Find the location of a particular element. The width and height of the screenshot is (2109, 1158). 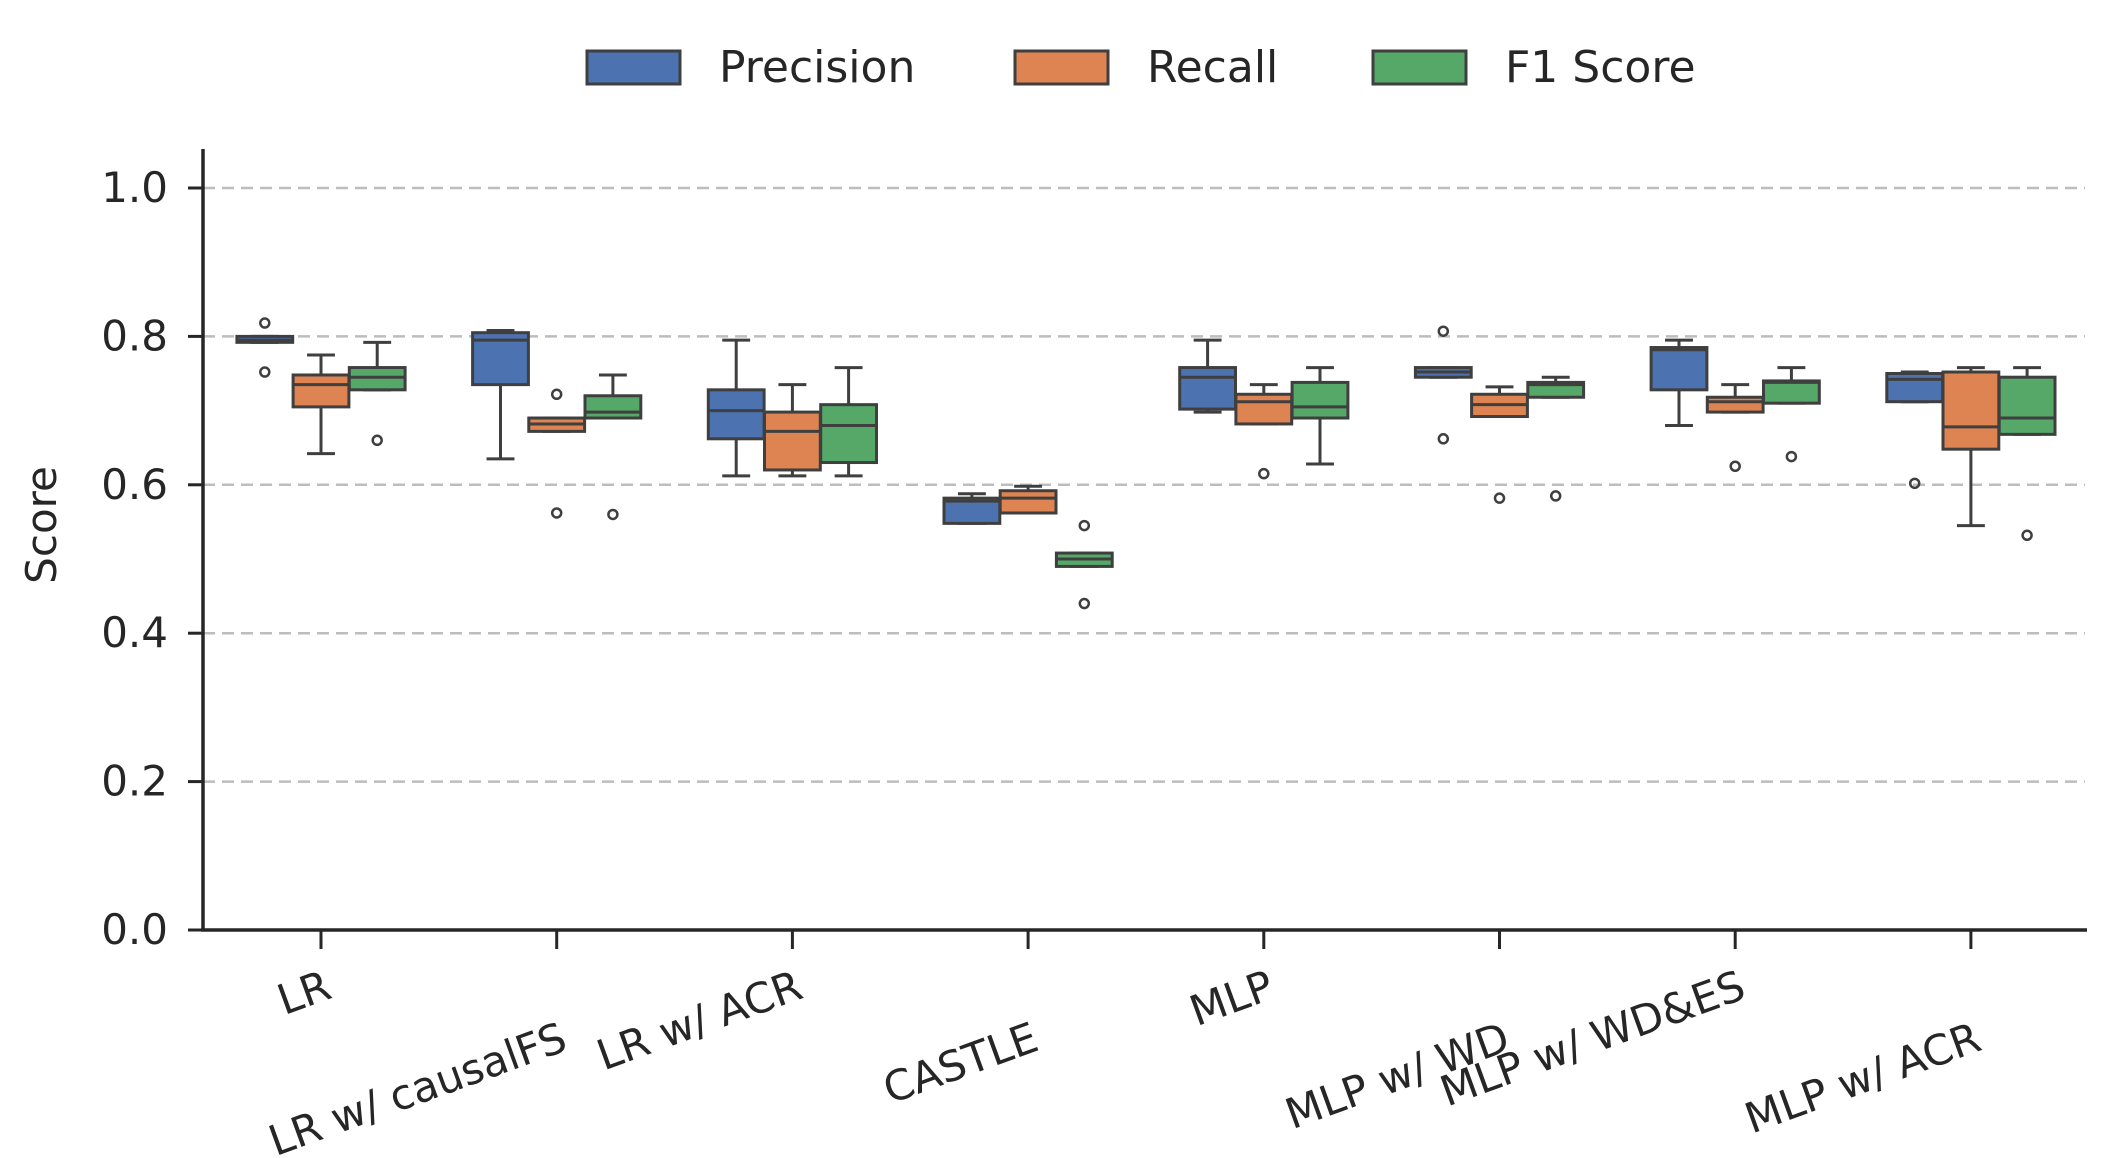

y-tick-label: 0.6 is located at coordinates (134, 484).